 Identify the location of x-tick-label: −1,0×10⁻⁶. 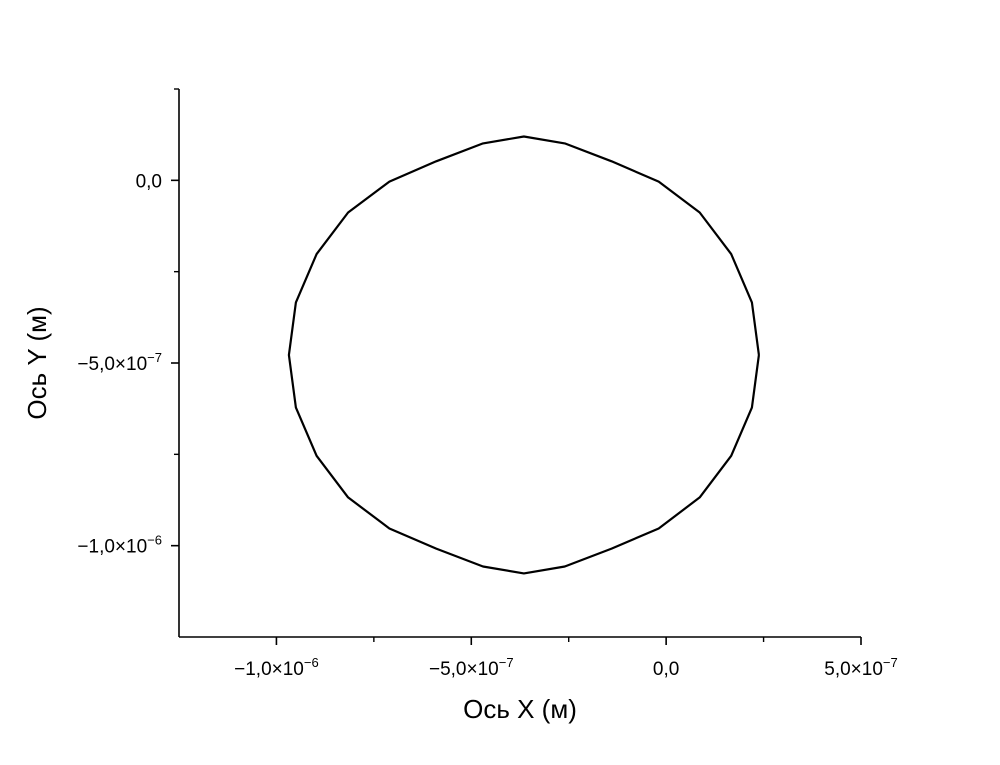
(276, 667).